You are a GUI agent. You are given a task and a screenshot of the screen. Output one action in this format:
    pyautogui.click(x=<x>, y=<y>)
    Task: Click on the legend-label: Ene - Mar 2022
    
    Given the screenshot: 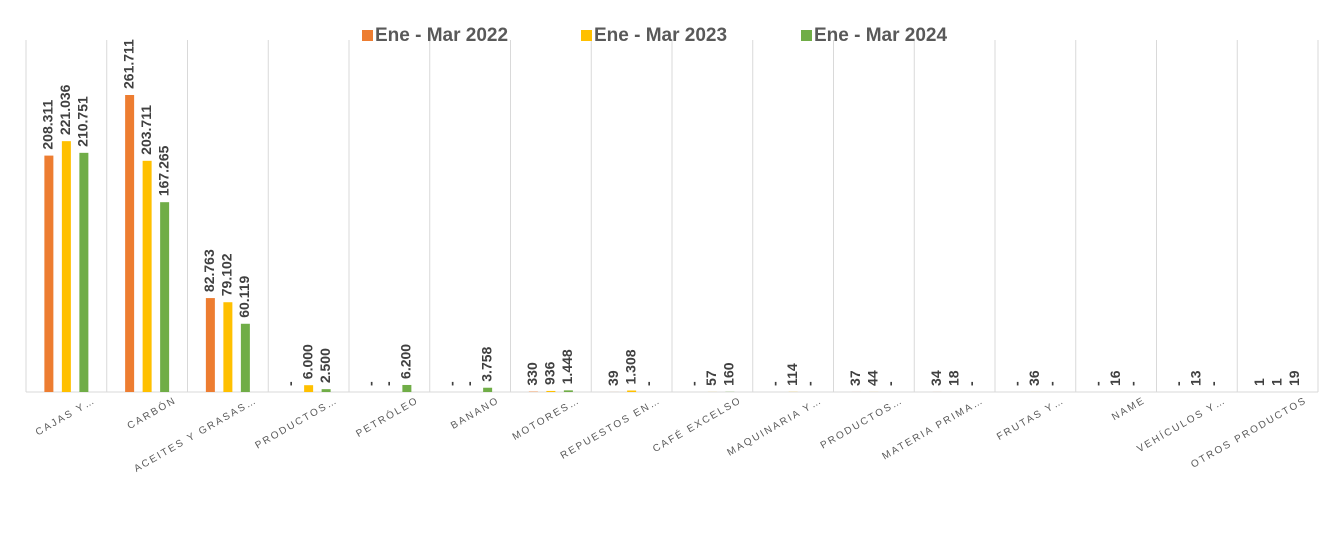 What is the action you would take?
    pyautogui.click(x=441, y=35)
    